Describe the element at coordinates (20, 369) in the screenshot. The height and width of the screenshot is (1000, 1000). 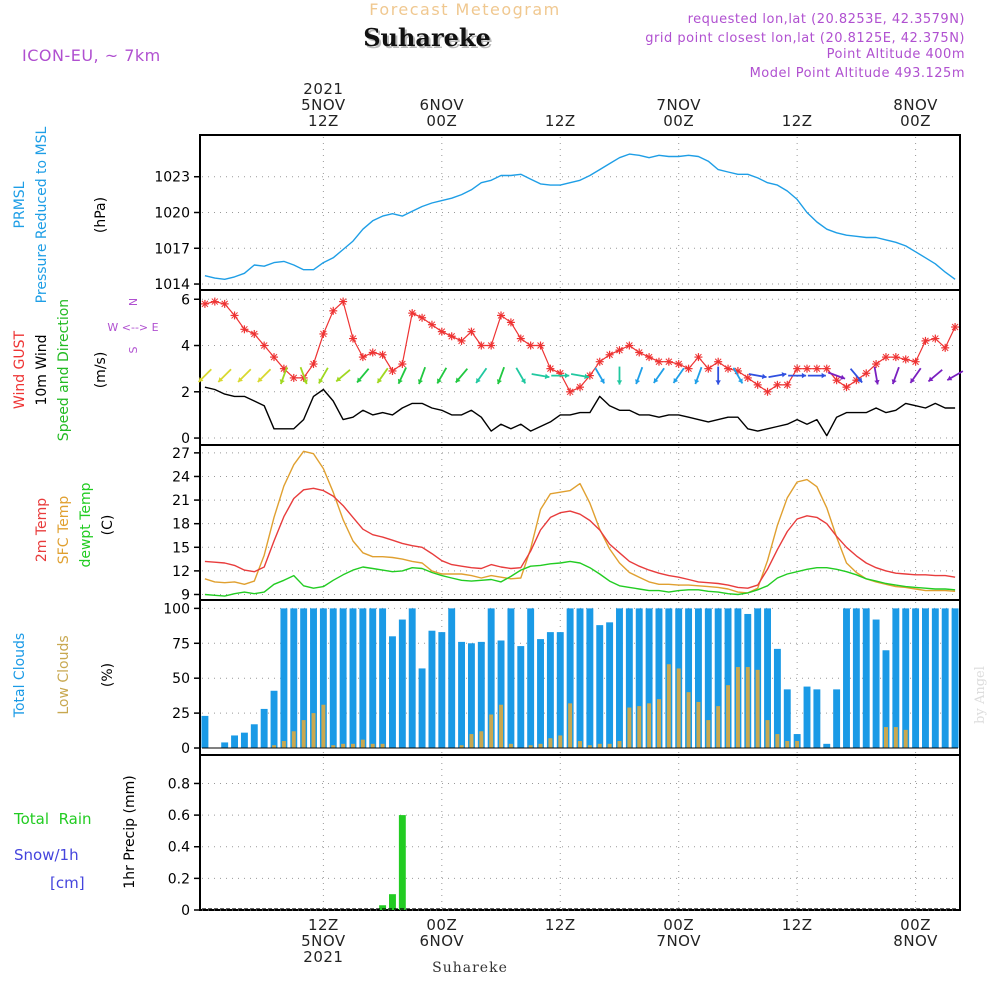
I see `wind-gust-label: Wind GUST` at that location.